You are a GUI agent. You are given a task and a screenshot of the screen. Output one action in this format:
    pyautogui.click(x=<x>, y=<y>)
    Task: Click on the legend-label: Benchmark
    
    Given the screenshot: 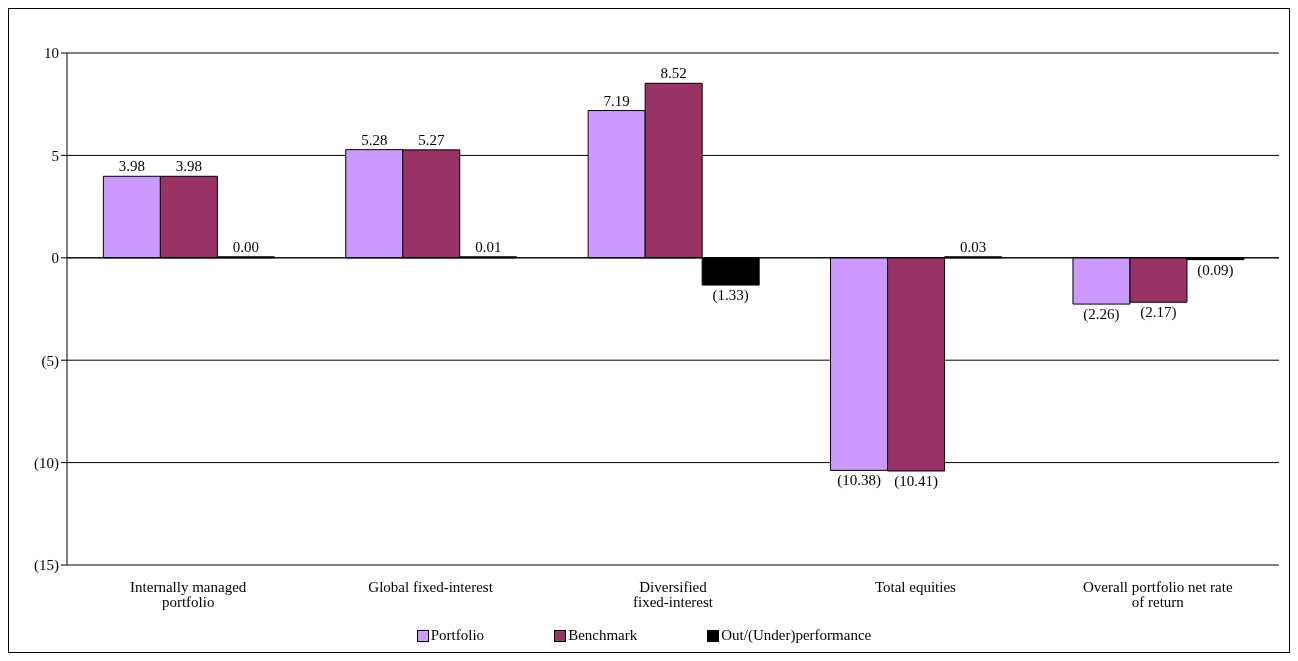 What is the action you would take?
    pyautogui.click(x=602, y=635)
    